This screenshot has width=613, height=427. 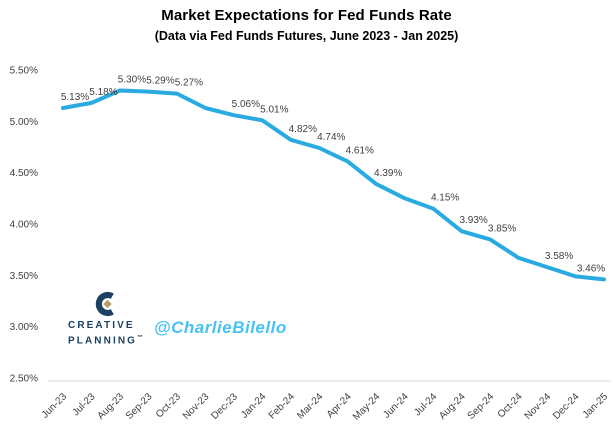 I want to click on x-axis-tick-label: Jun-23, so click(x=55, y=406).